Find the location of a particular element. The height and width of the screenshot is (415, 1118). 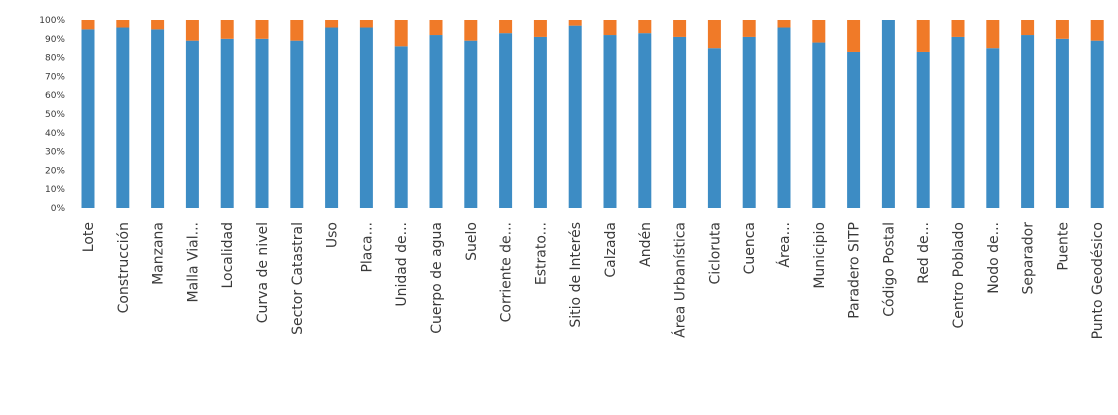

y-tick-label: 40% is located at coordinates (55, 134).